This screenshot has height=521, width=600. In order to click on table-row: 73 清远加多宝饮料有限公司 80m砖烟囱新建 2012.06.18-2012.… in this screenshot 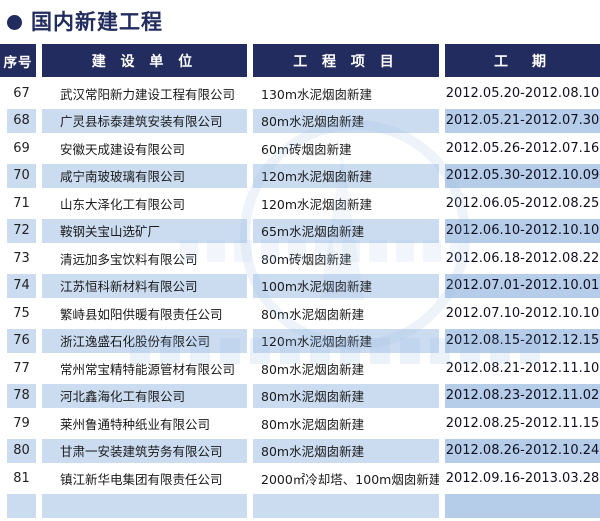, I will do `click(300, 260)`.